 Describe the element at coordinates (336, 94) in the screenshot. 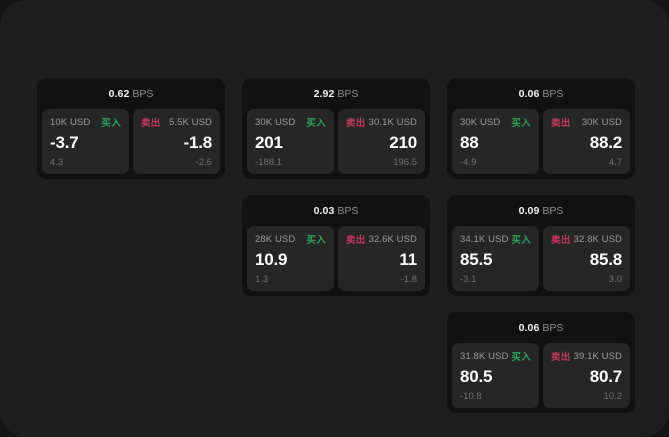

I see `card-header: 2.92 BPS` at that location.